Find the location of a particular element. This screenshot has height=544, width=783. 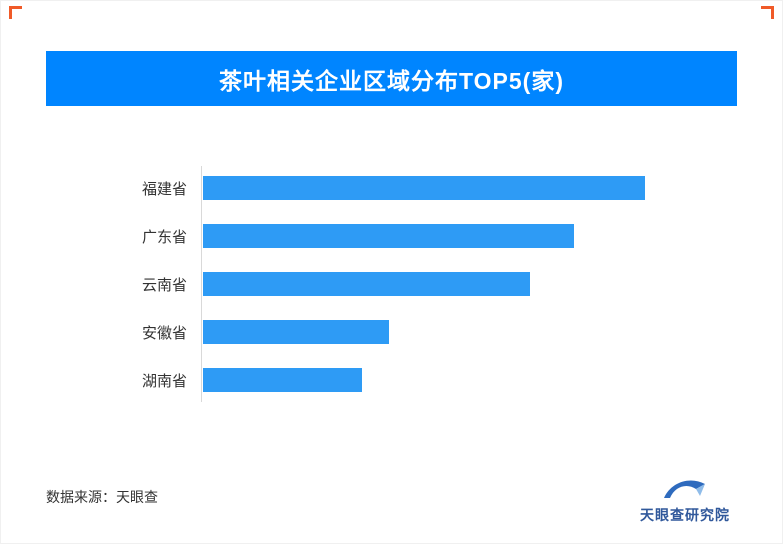

data-source-note: 数据来源：天眼查 is located at coordinates (102, 497).